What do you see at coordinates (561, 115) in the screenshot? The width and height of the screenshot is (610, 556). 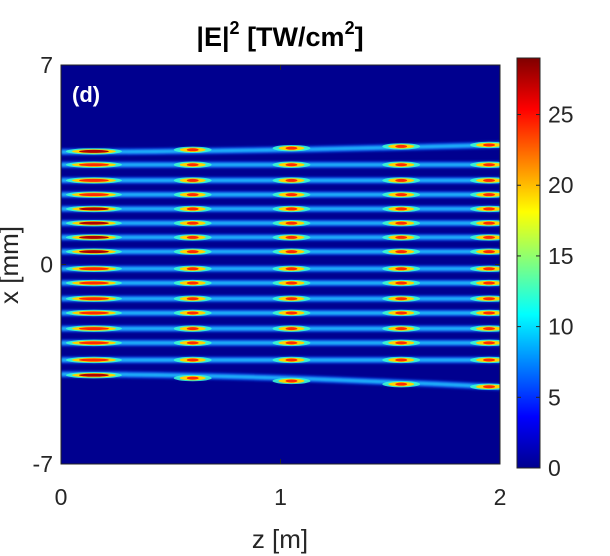 I see `colorbar-tick-label: 25` at bounding box center [561, 115].